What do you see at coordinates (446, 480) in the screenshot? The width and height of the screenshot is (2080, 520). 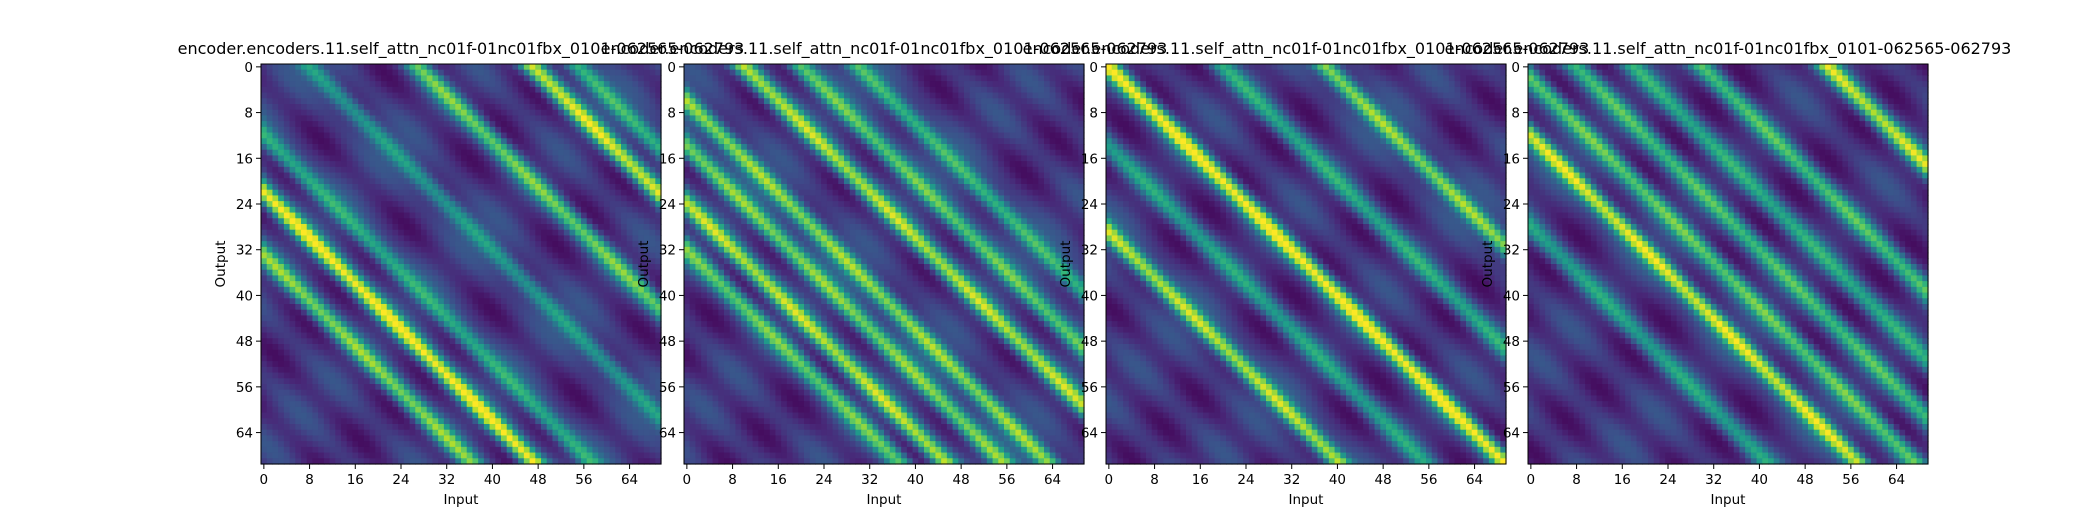 I see `x-tick-label: 32` at bounding box center [446, 480].